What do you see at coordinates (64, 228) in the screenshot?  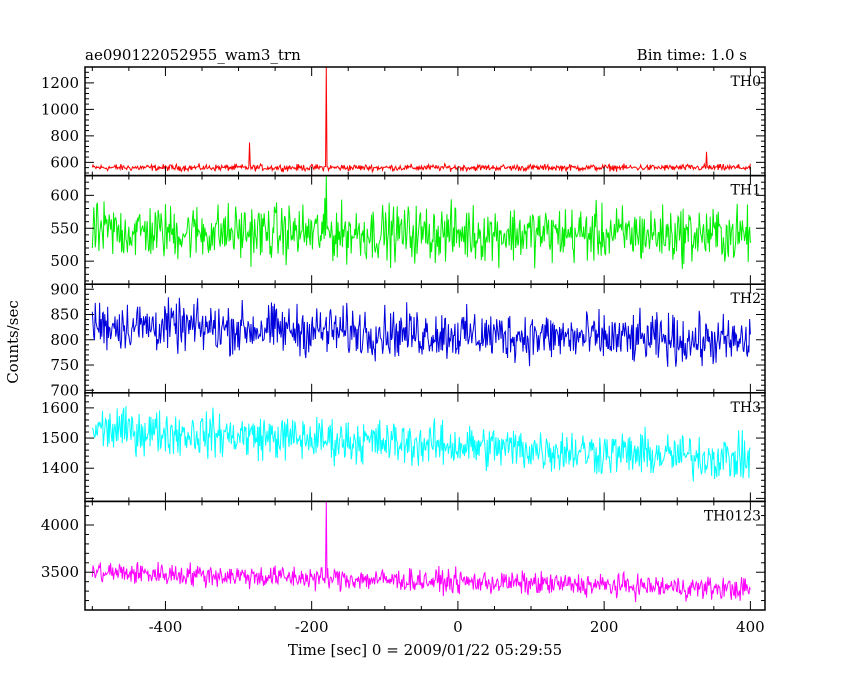 I see `y-tick-label: 550` at bounding box center [64, 228].